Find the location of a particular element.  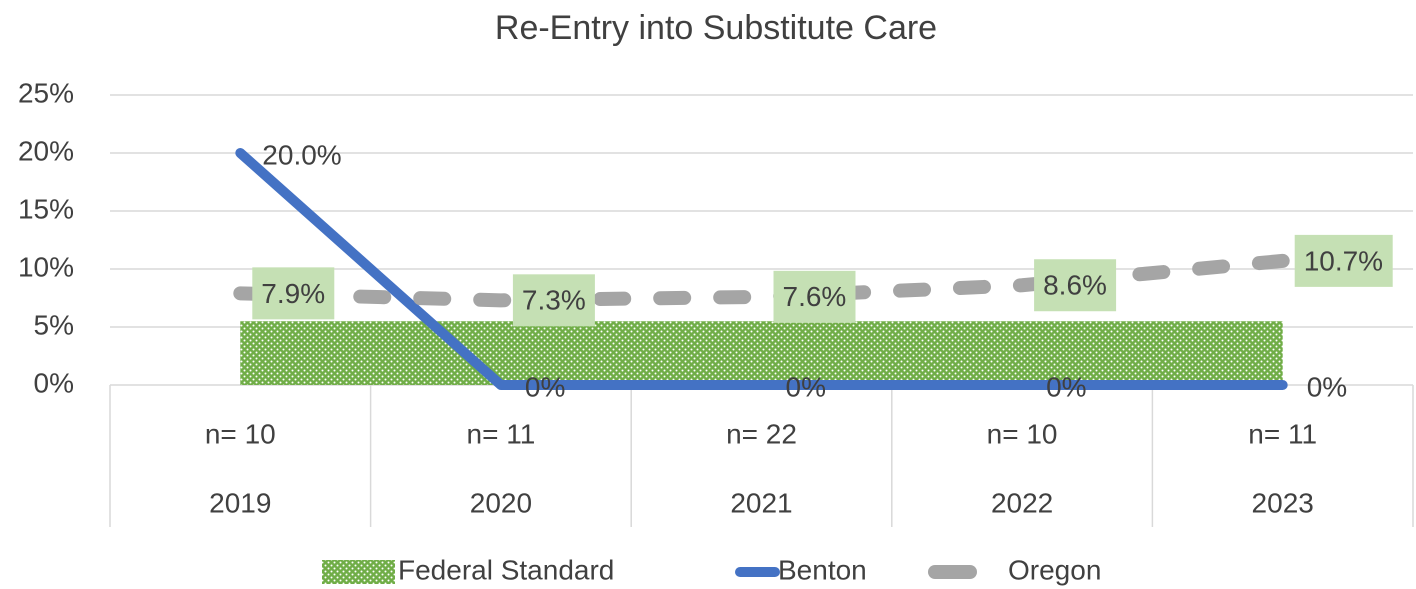

data-label: 7.3% is located at coordinates (554, 300).